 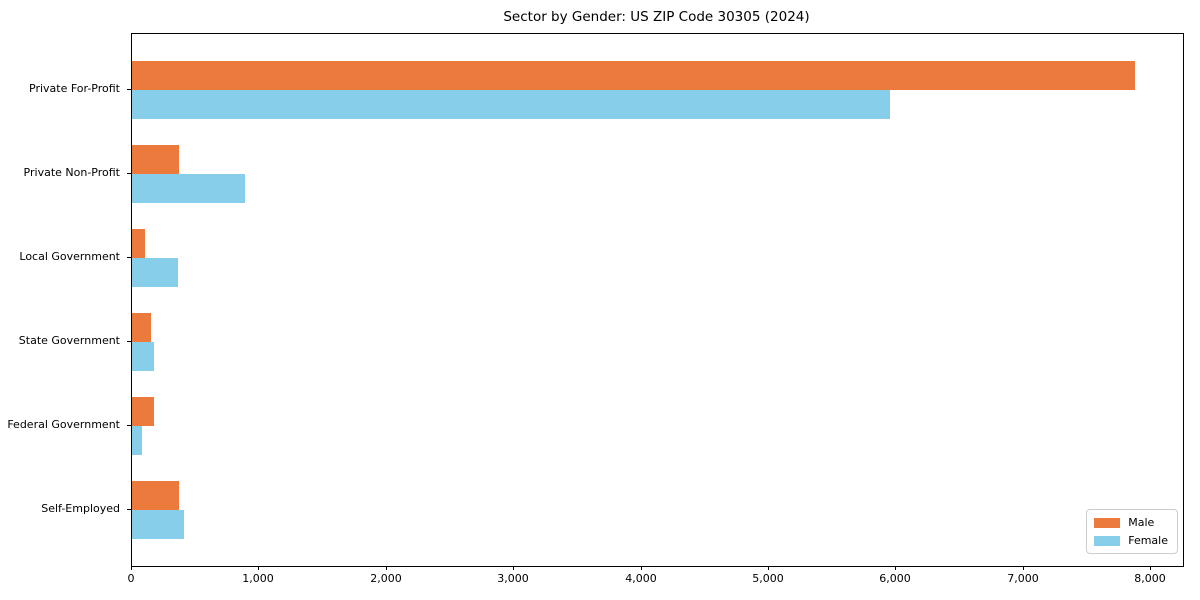 What do you see at coordinates (895, 578) in the screenshot?
I see `x-axis-tick-label: 6,000` at bounding box center [895, 578].